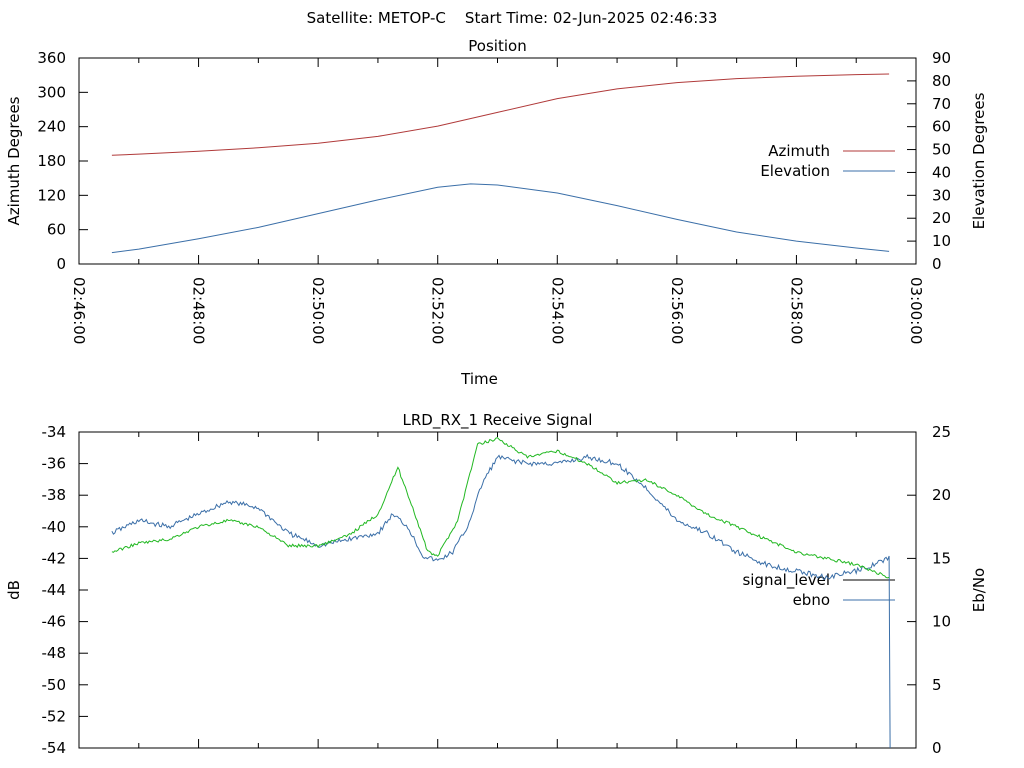 The width and height of the screenshot is (1024, 768). What do you see at coordinates (497, 46) in the screenshot?
I see `chart-title: Position` at bounding box center [497, 46].